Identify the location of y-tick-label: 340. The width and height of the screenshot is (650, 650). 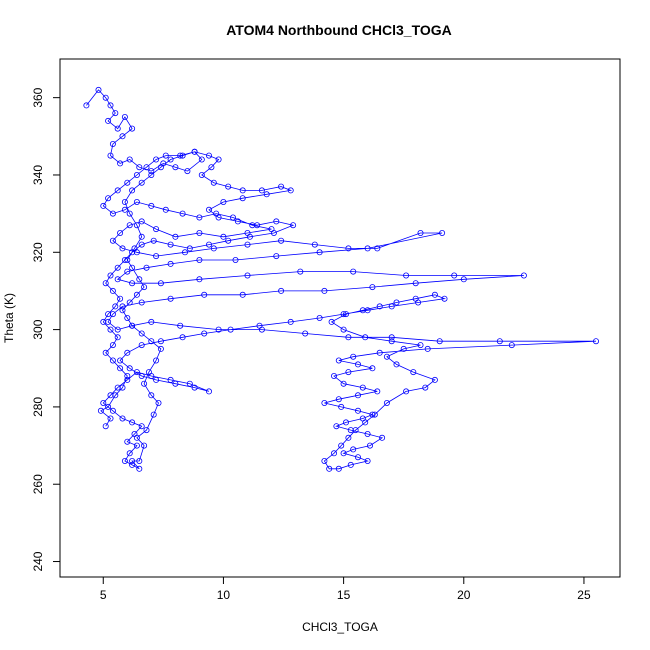
(38, 175).